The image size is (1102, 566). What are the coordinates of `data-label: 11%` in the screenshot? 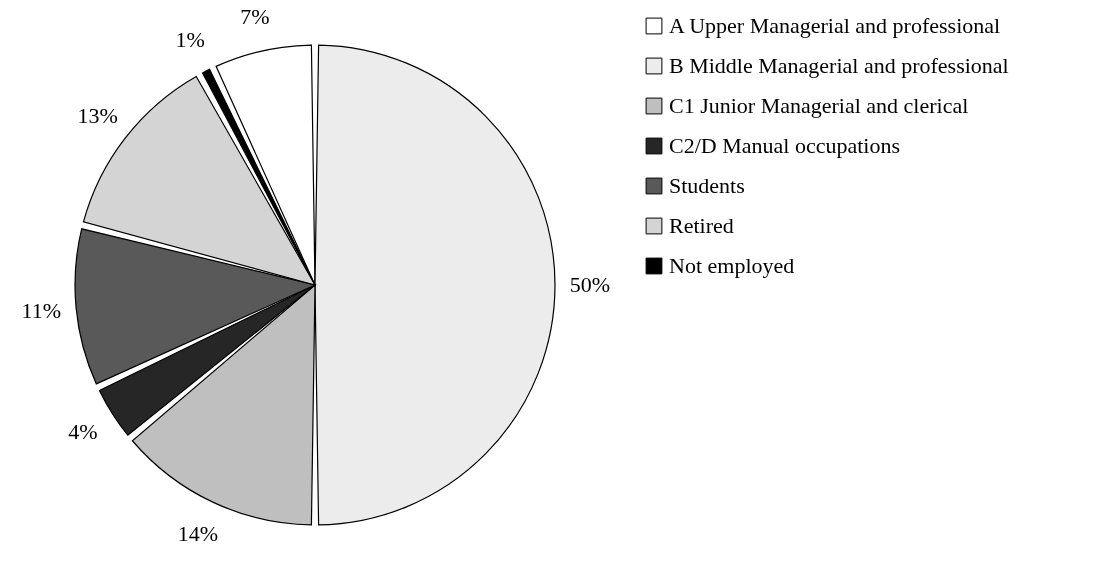 It's located at (41, 310).